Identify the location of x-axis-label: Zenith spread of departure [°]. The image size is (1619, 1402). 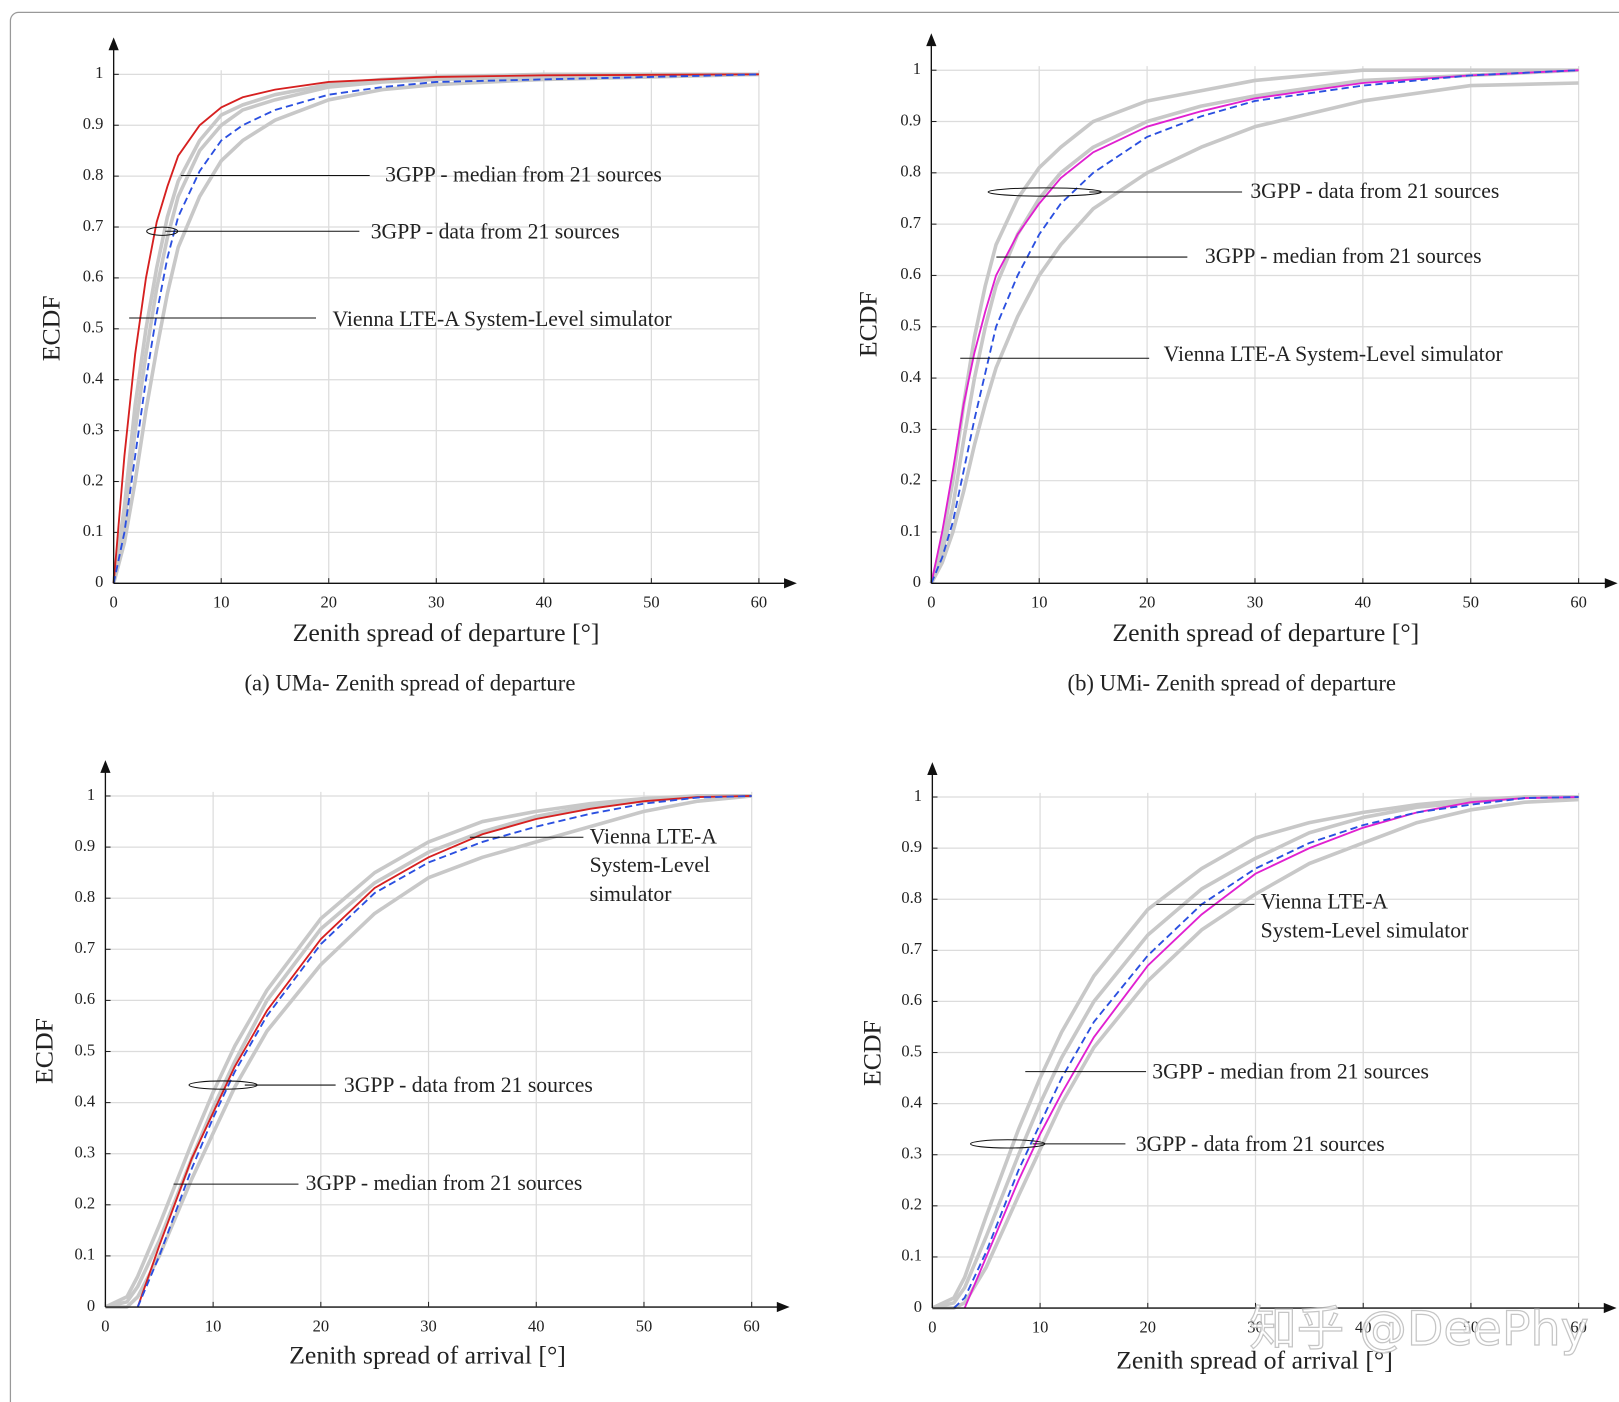
(1265, 632).